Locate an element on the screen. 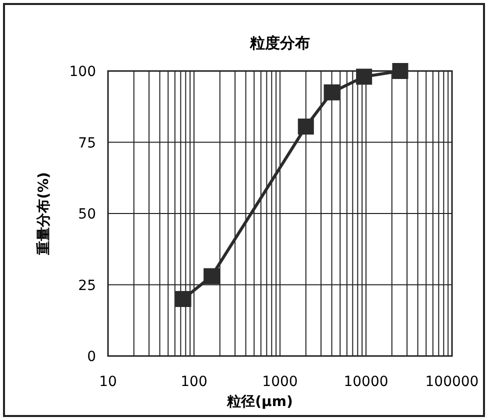  y-tick-label: 75 is located at coordinates (87, 143).